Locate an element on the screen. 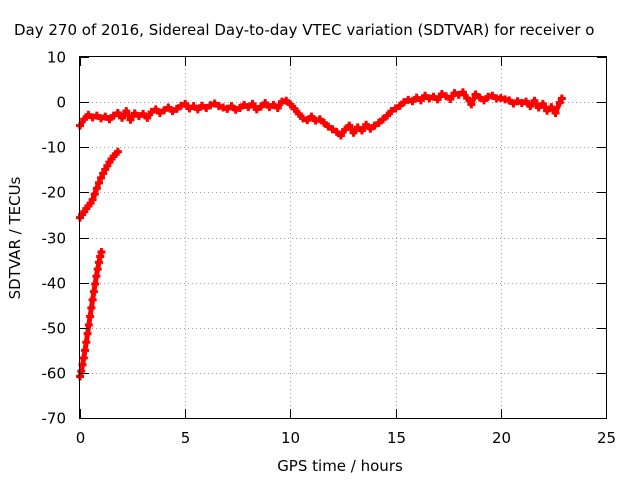 This screenshot has height=480, width=640. y-tick-label: -40 is located at coordinates (54, 284).